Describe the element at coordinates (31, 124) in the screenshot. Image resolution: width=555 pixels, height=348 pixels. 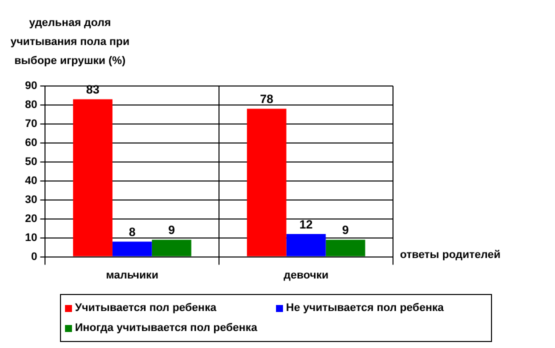
I see `y-tick-label: 70` at that location.